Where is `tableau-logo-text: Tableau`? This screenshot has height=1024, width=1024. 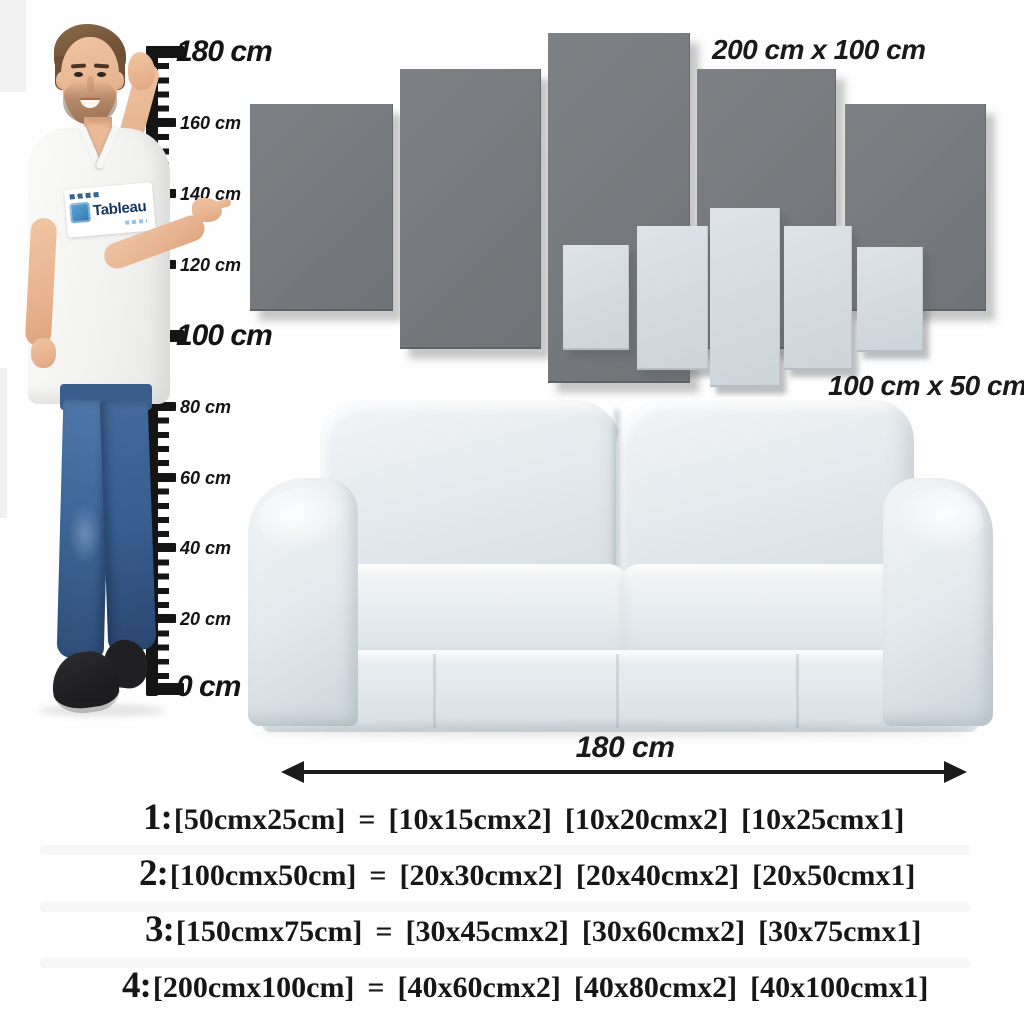 tableau-logo-text: Tableau is located at coordinates (120, 208).